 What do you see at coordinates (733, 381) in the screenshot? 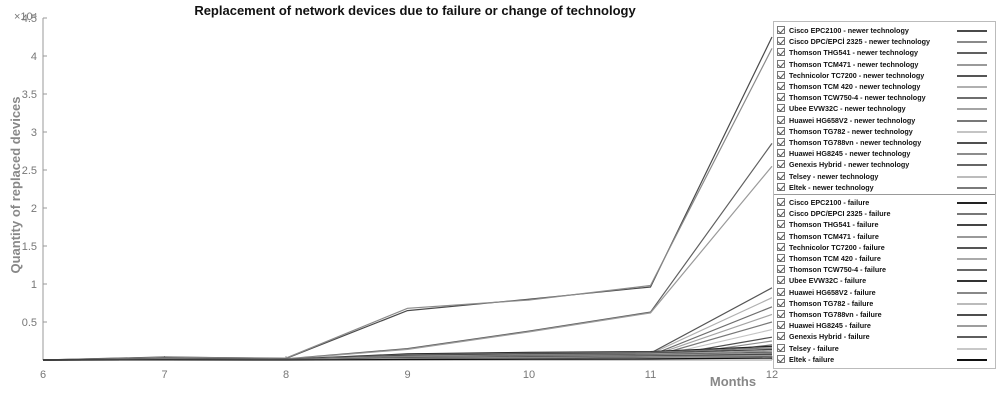
I see `x-axis-label: Months` at bounding box center [733, 381].